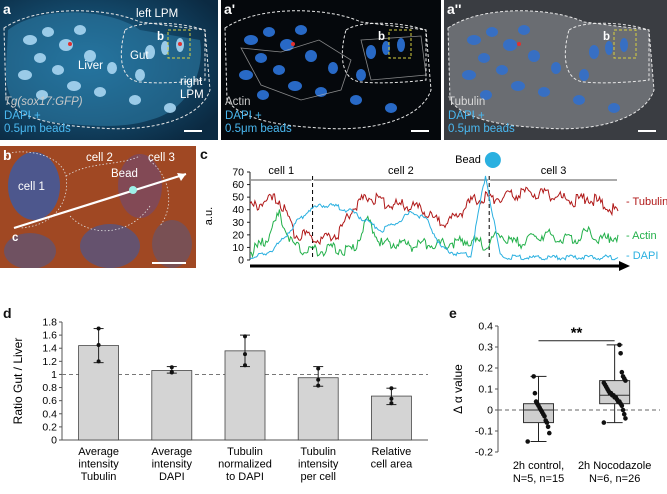 The image size is (667, 494). What do you see at coordinates (243, 116) in the screenshot?
I see `stain-label-a1-1: DAPI +` at bounding box center [243, 116].